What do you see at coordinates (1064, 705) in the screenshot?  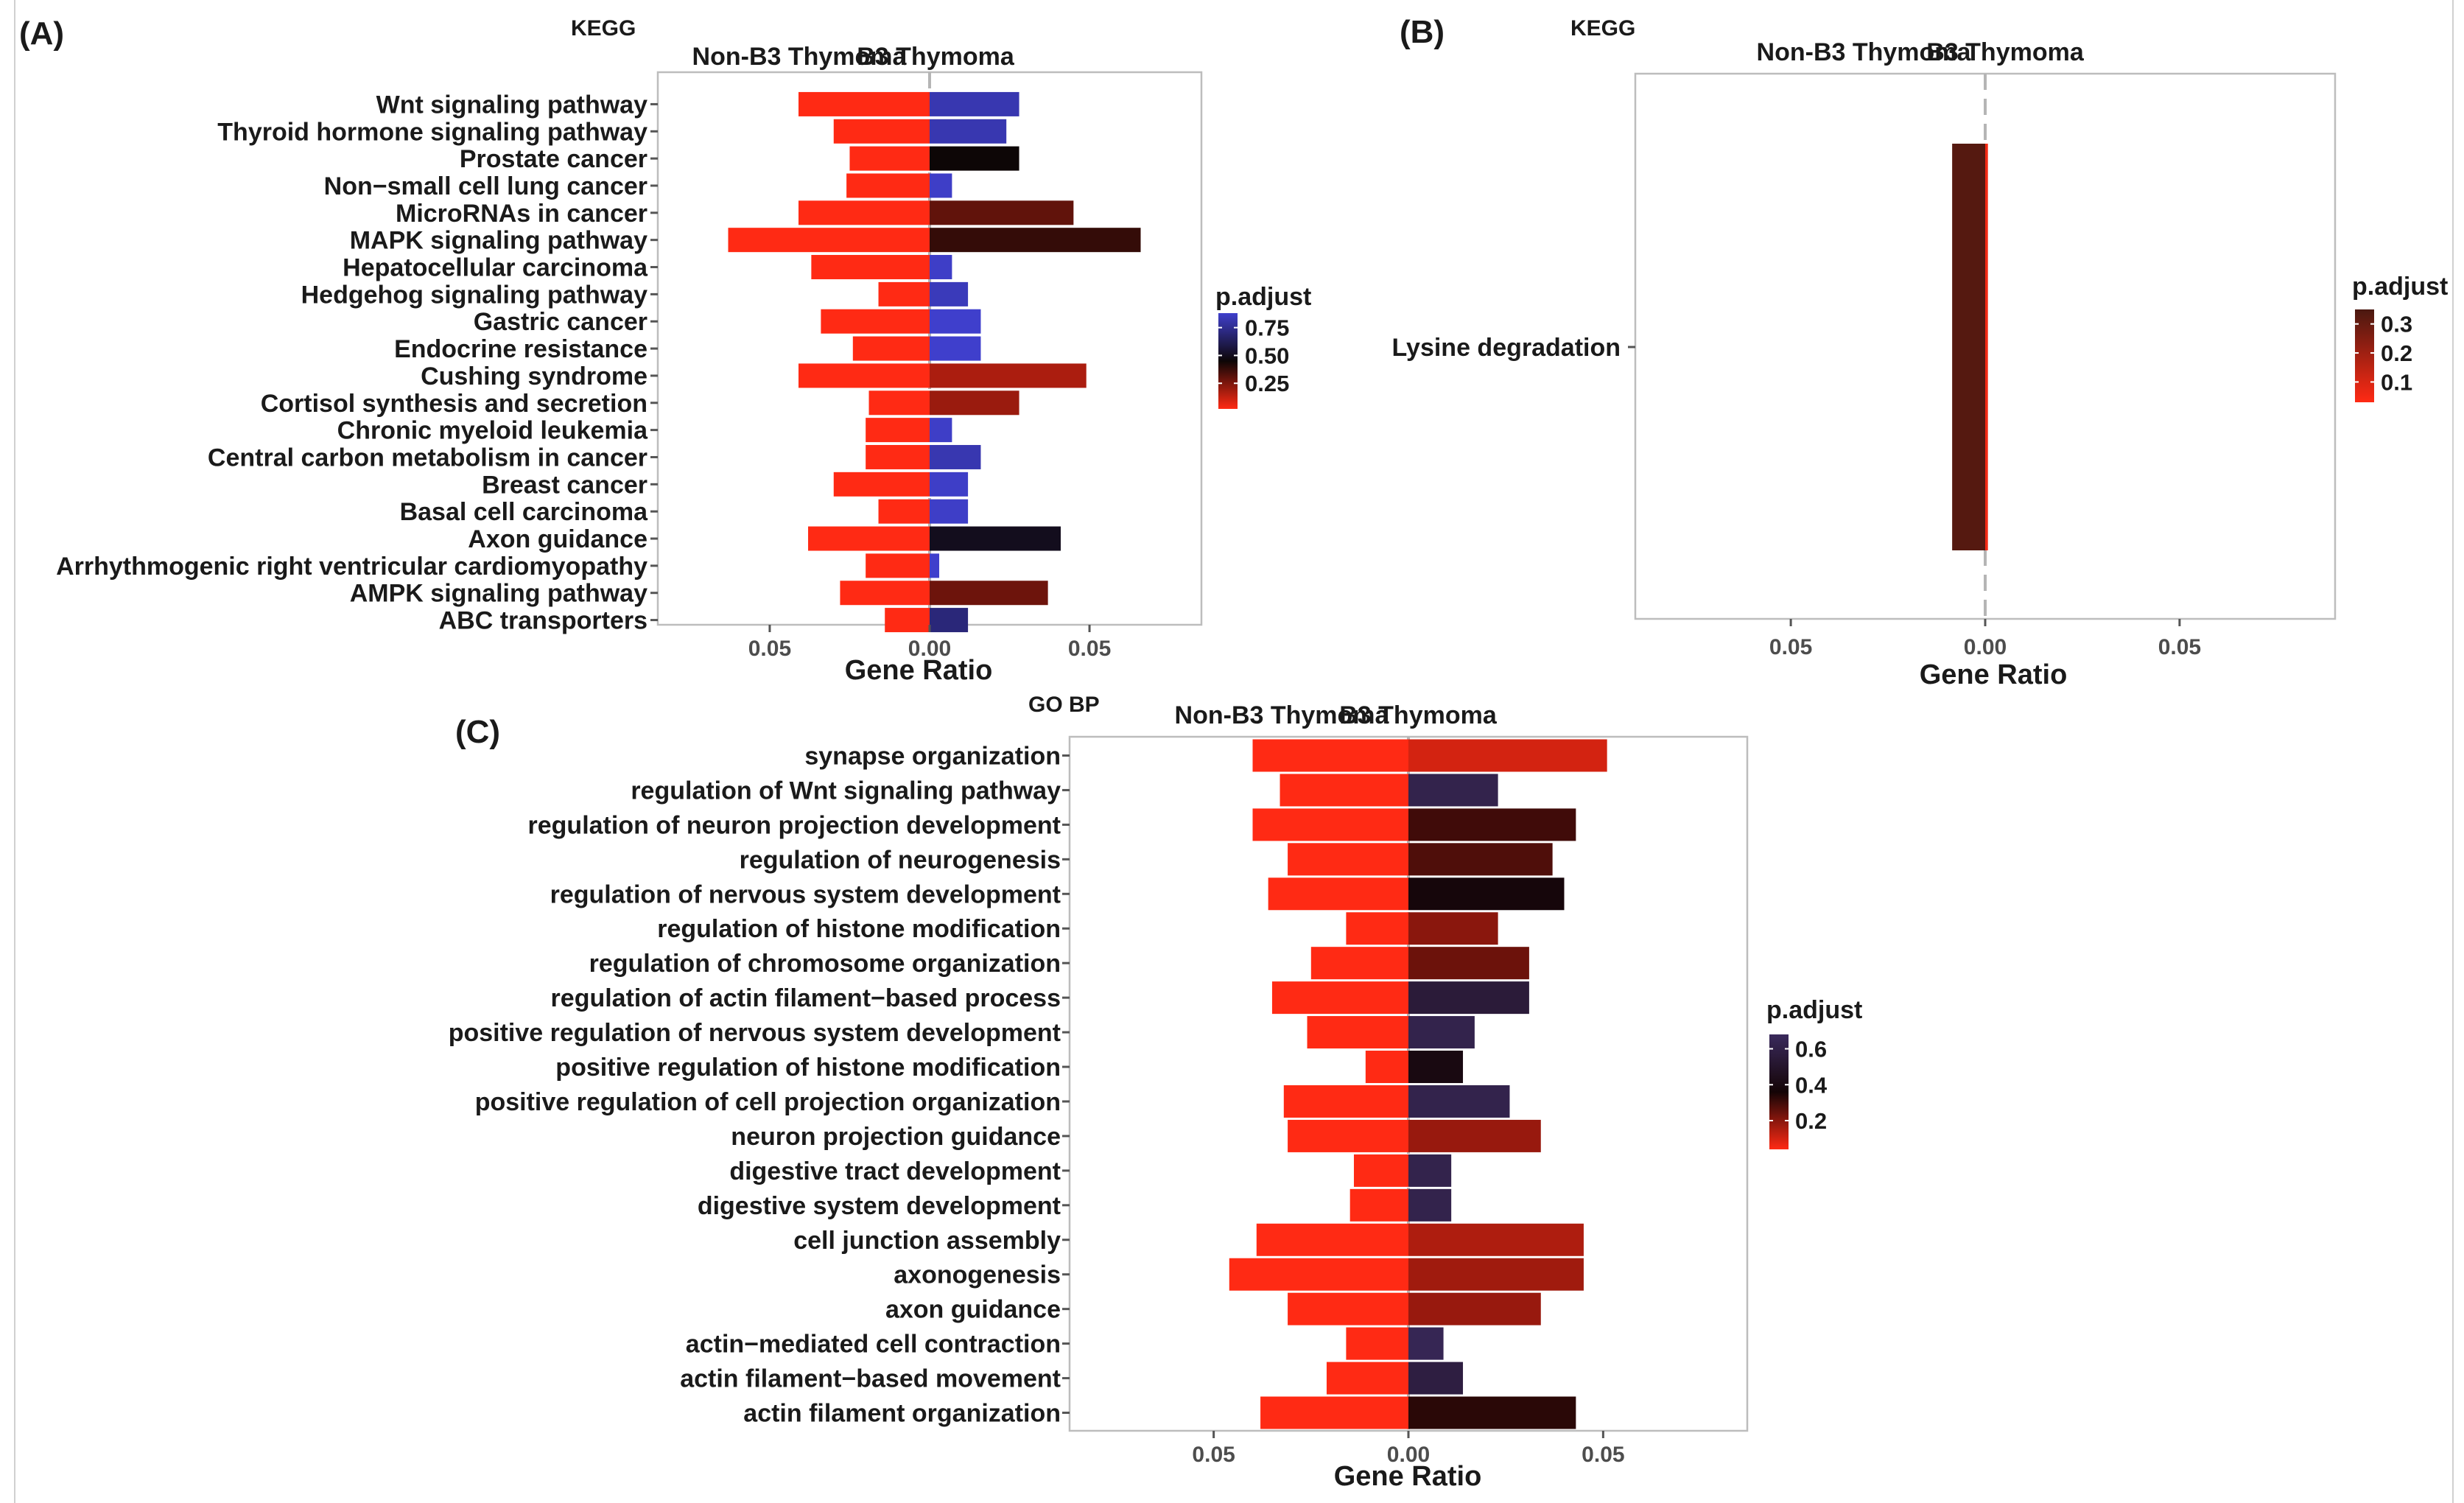 I see `chart-title: GO BP` at bounding box center [1064, 705].